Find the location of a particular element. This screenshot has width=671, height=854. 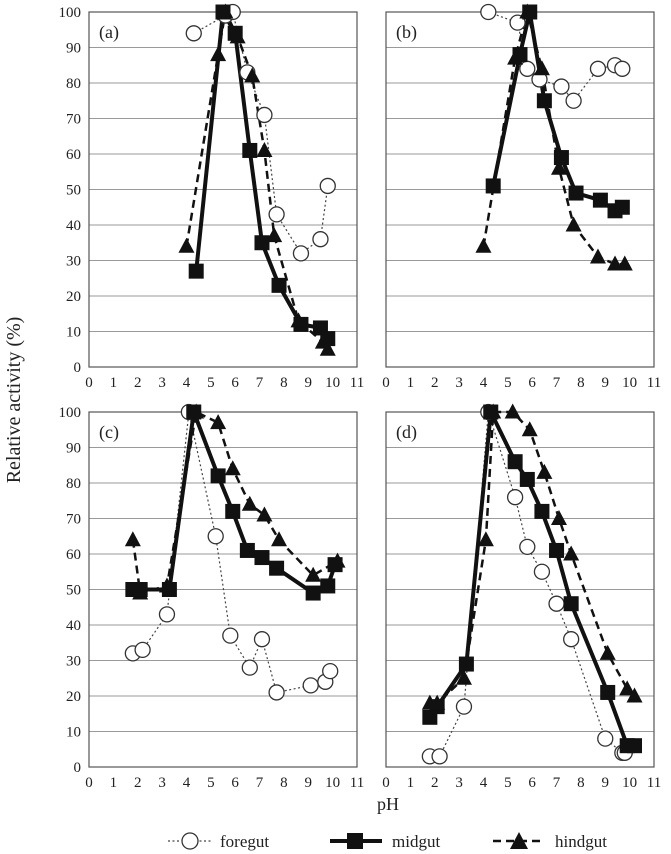

x-tick-label-c-1: 1 is located at coordinates (114, 783).